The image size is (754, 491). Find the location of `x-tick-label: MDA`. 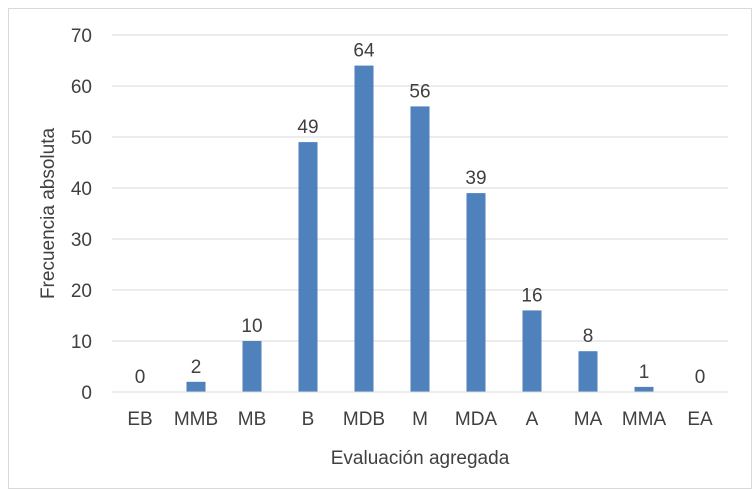

x-tick-label: MDA is located at coordinates (476, 419).